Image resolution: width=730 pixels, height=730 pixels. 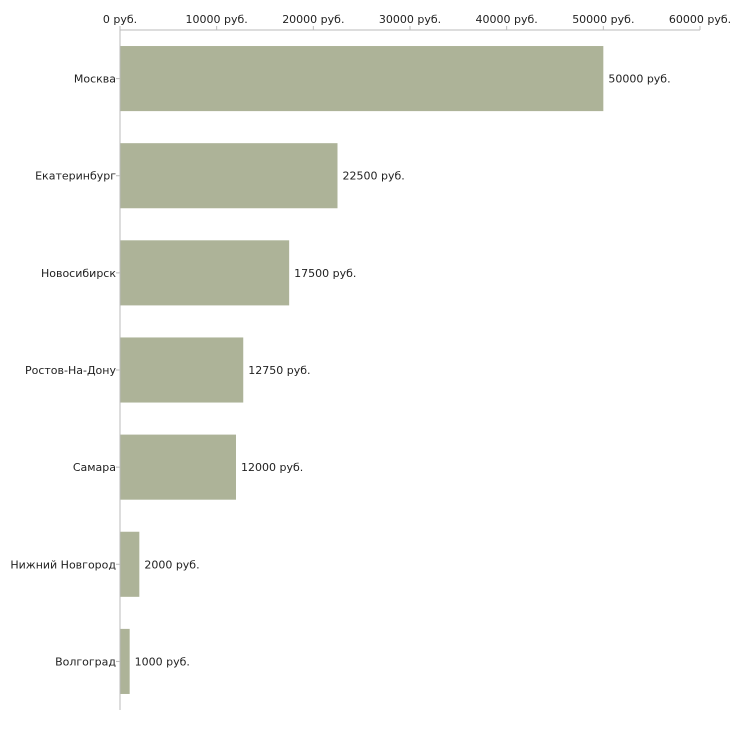 I want to click on category-label: Ростов-На-Дону, so click(x=70, y=370).